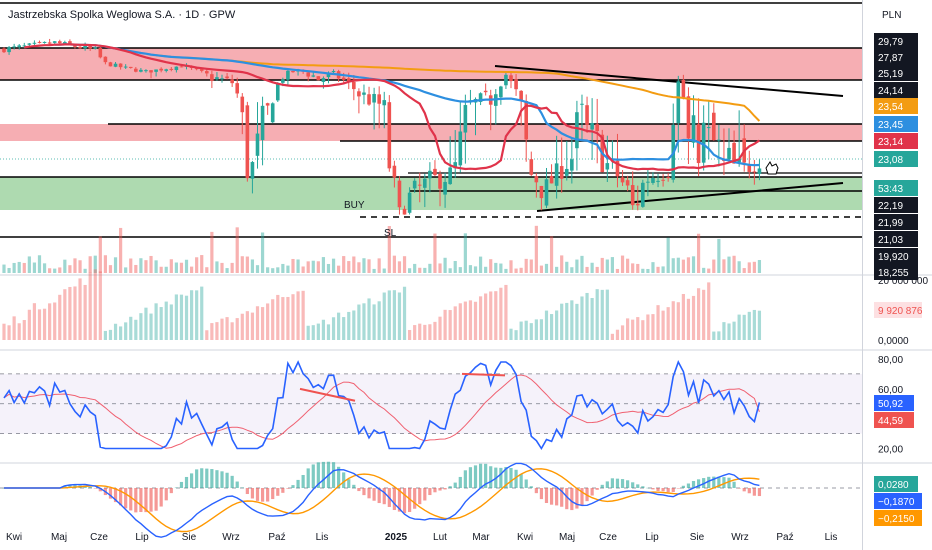  Describe the element at coordinates (896, 239) in the screenshot. I see `price-tag: 21,03` at that location.